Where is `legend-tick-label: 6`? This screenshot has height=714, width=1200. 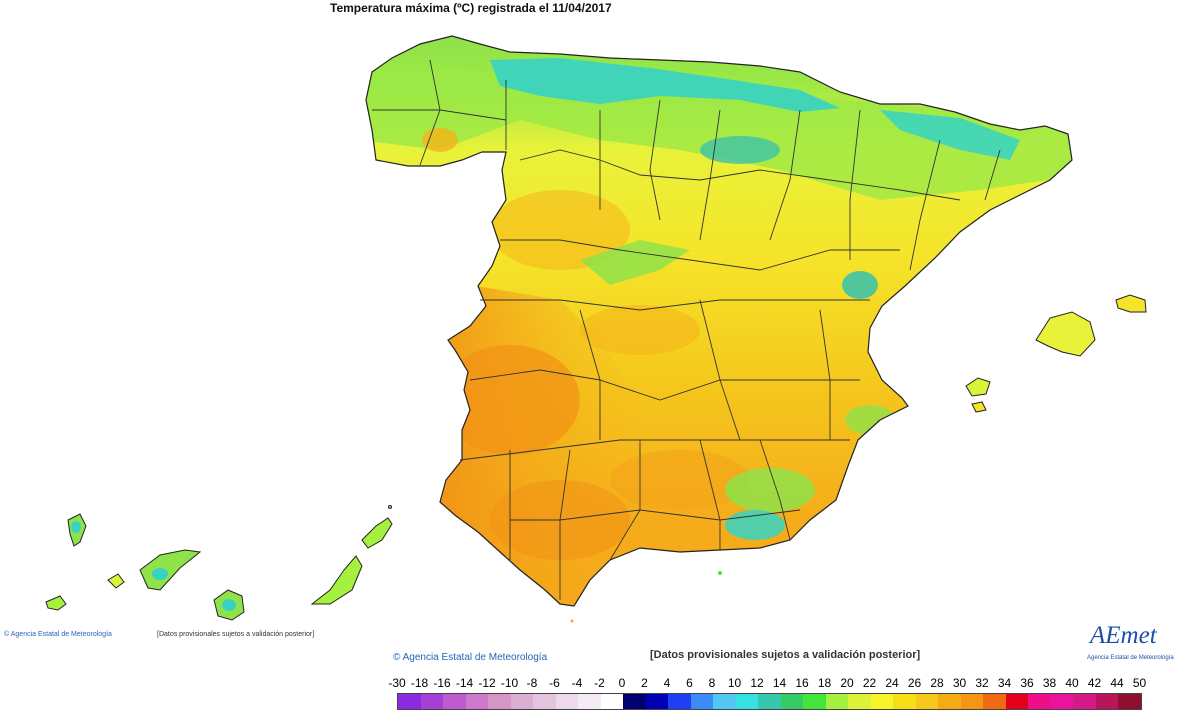
legend-tick-label: 6 is located at coordinates (689, 683).